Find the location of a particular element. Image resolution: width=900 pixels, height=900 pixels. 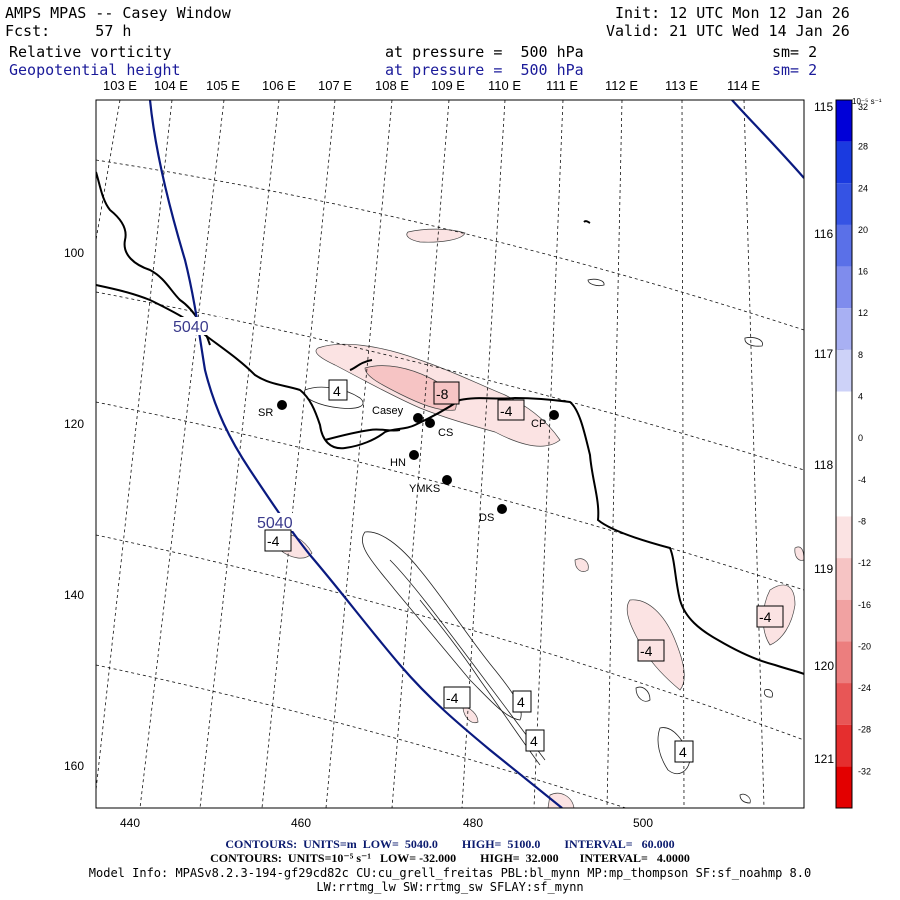

valid-time: Valid: 21 UTC Wed 14 Jan 26 is located at coordinates (728, 31).